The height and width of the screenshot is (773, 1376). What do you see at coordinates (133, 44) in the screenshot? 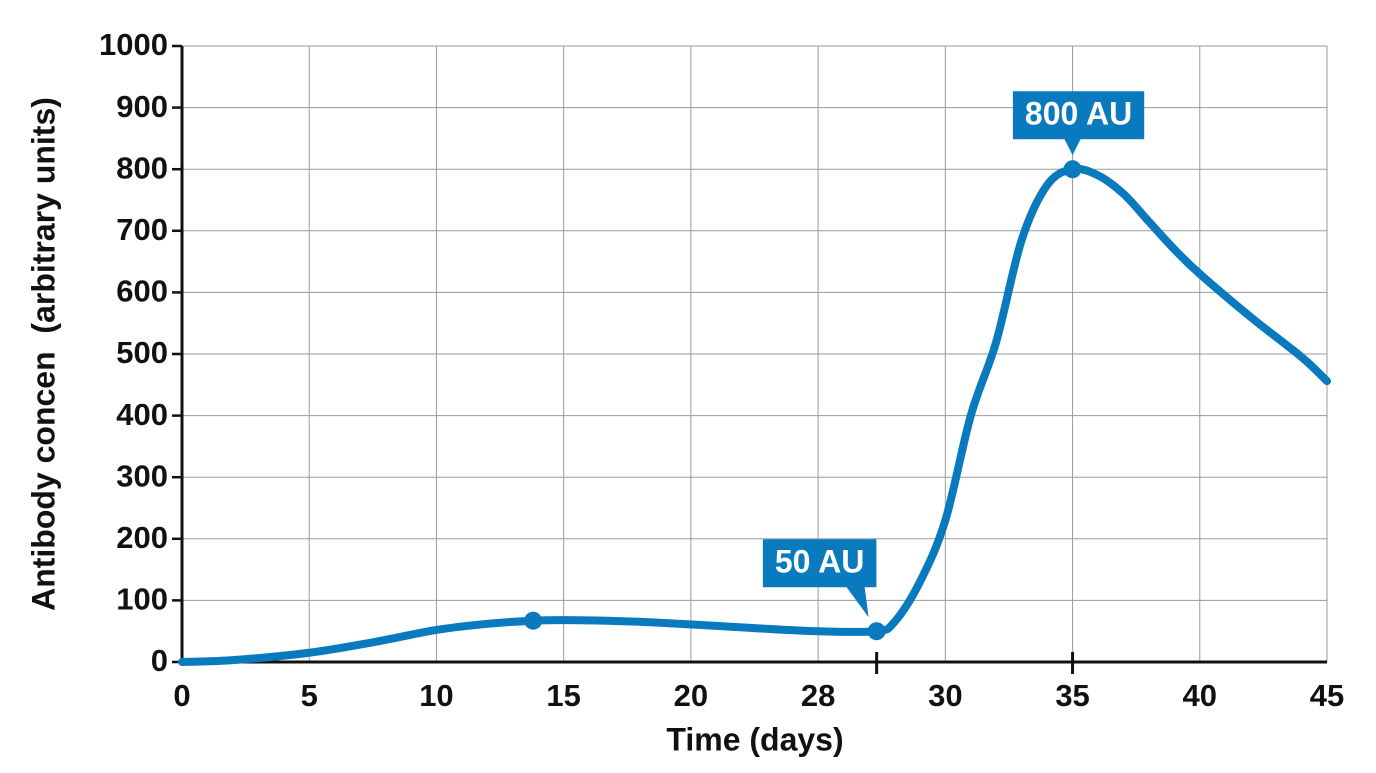
I see `y-tick-label: 1000` at bounding box center [133, 44].